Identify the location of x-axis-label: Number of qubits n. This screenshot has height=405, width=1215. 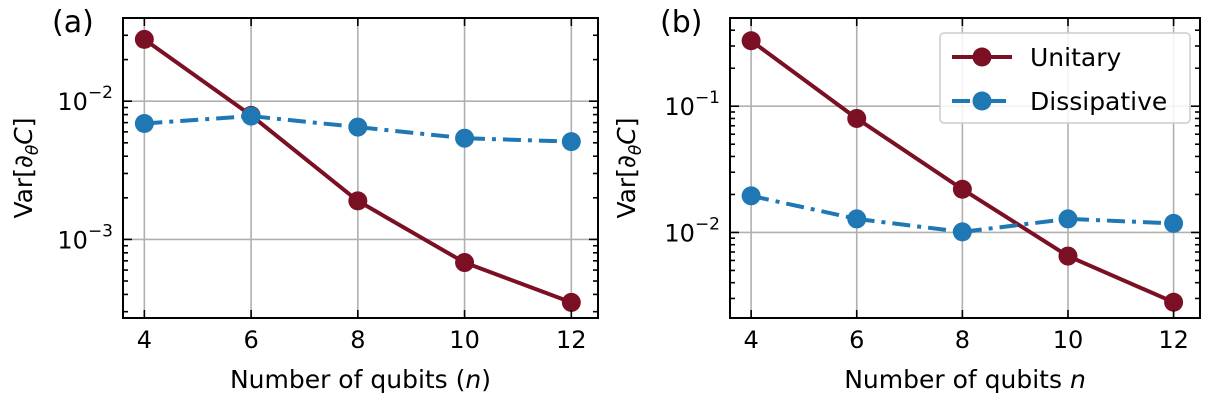
(965, 379).